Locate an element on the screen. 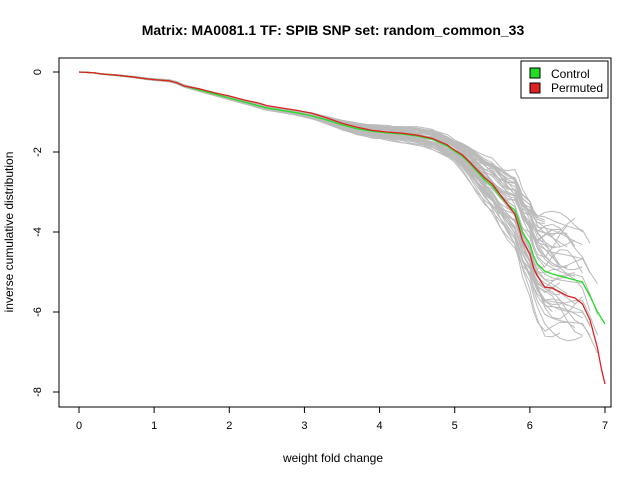 The height and width of the screenshot is (480, 640). legend-control-swatch is located at coordinates (535, 73).